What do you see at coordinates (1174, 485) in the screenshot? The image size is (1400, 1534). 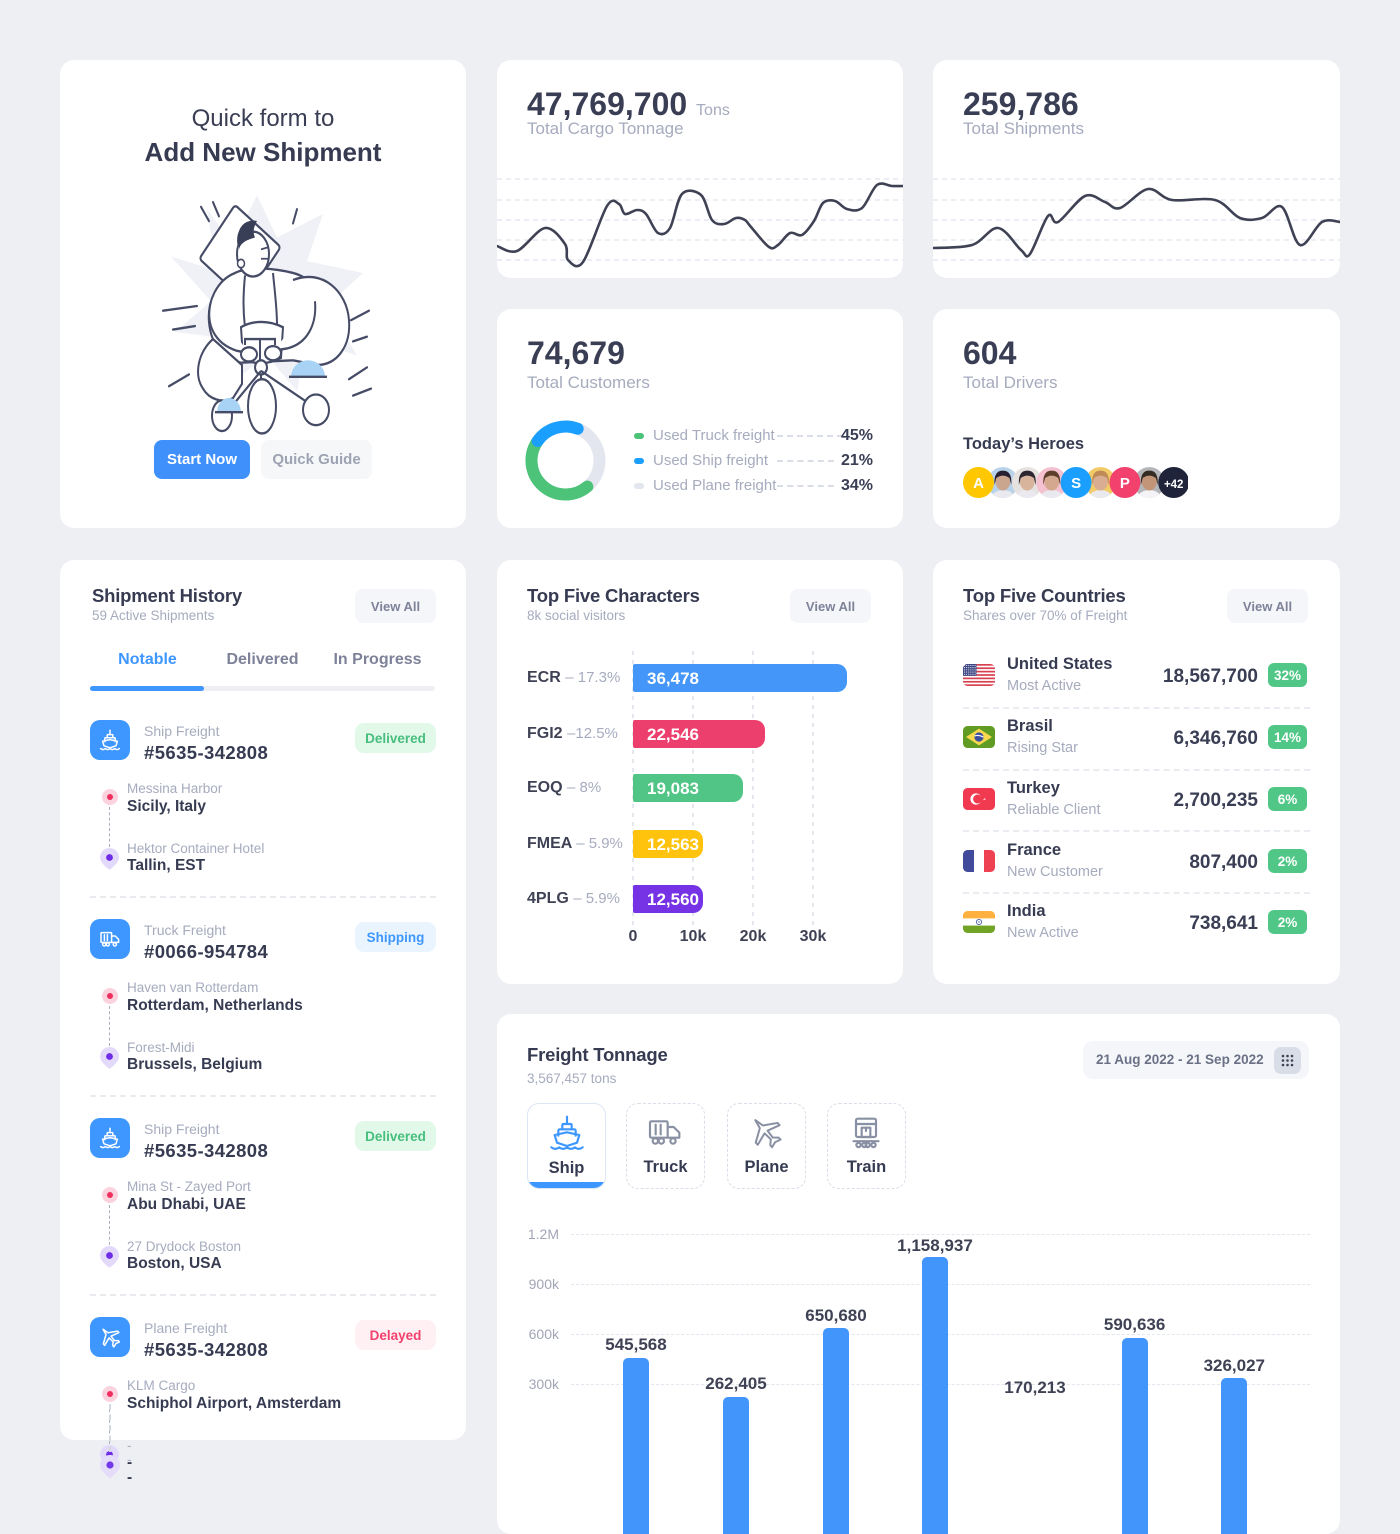 I see `svg-text: +42` at bounding box center [1174, 485].